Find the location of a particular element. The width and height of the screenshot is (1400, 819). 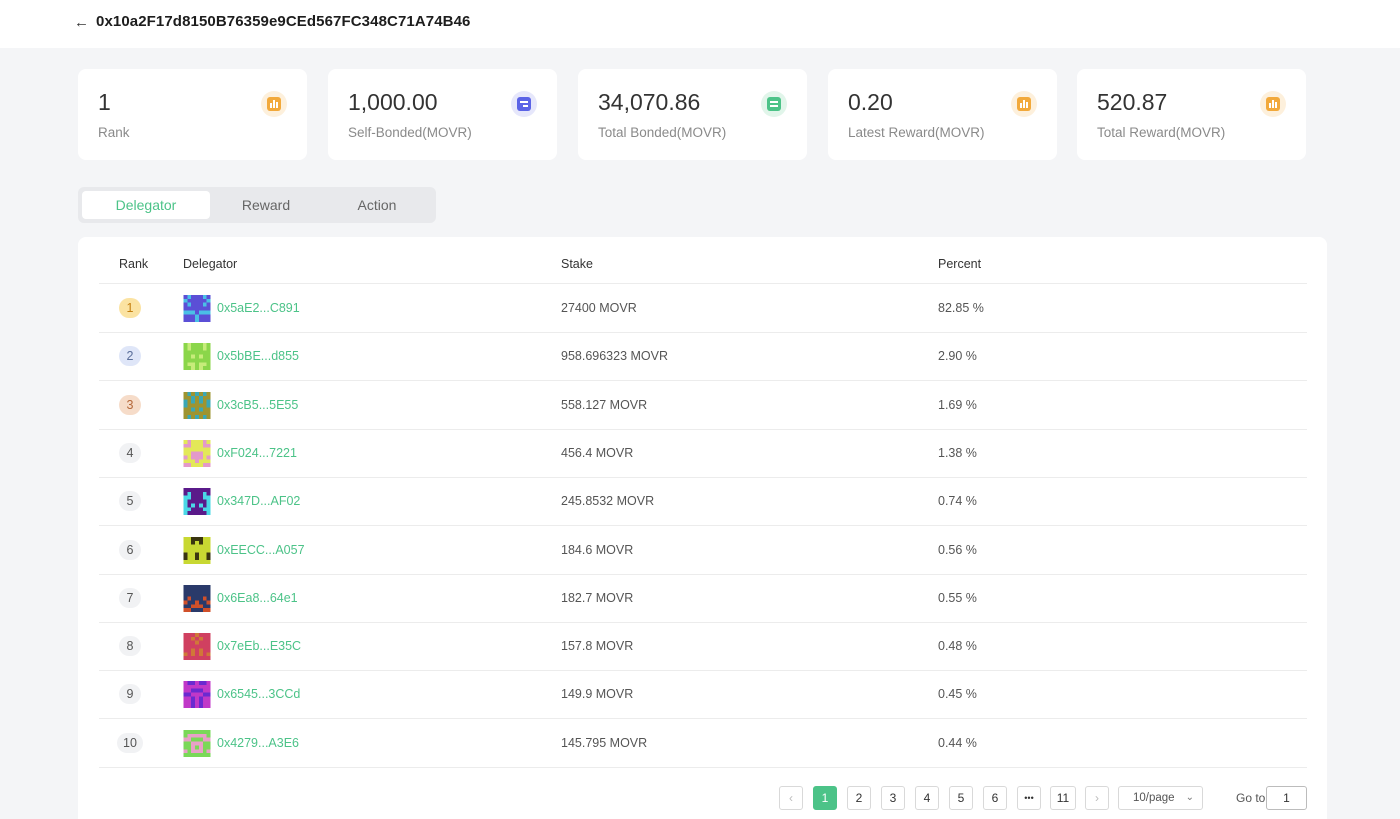

percent-value: 0.55 % is located at coordinates (957, 598).